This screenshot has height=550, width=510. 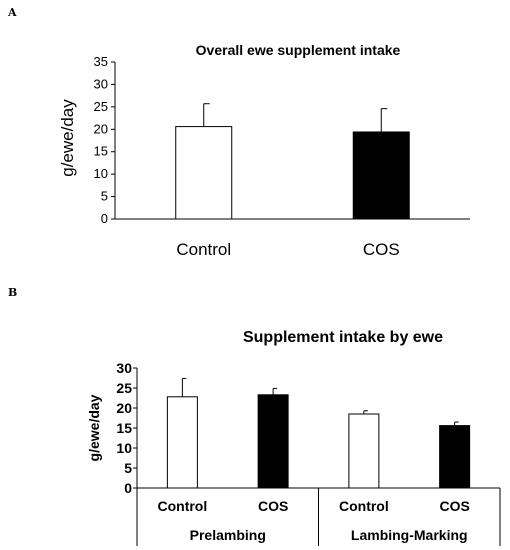 What do you see at coordinates (298, 50) in the screenshot?
I see `chart-a-title: Overall ewe supplement intake` at bounding box center [298, 50].